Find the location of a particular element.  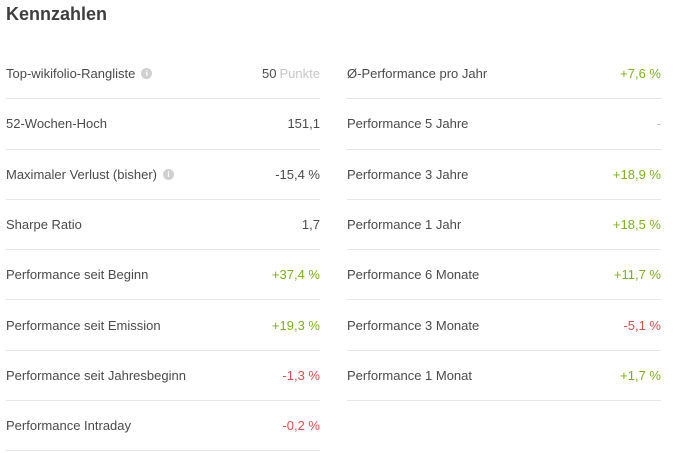

metric-label: Performance 5 Jahre is located at coordinates (408, 124).